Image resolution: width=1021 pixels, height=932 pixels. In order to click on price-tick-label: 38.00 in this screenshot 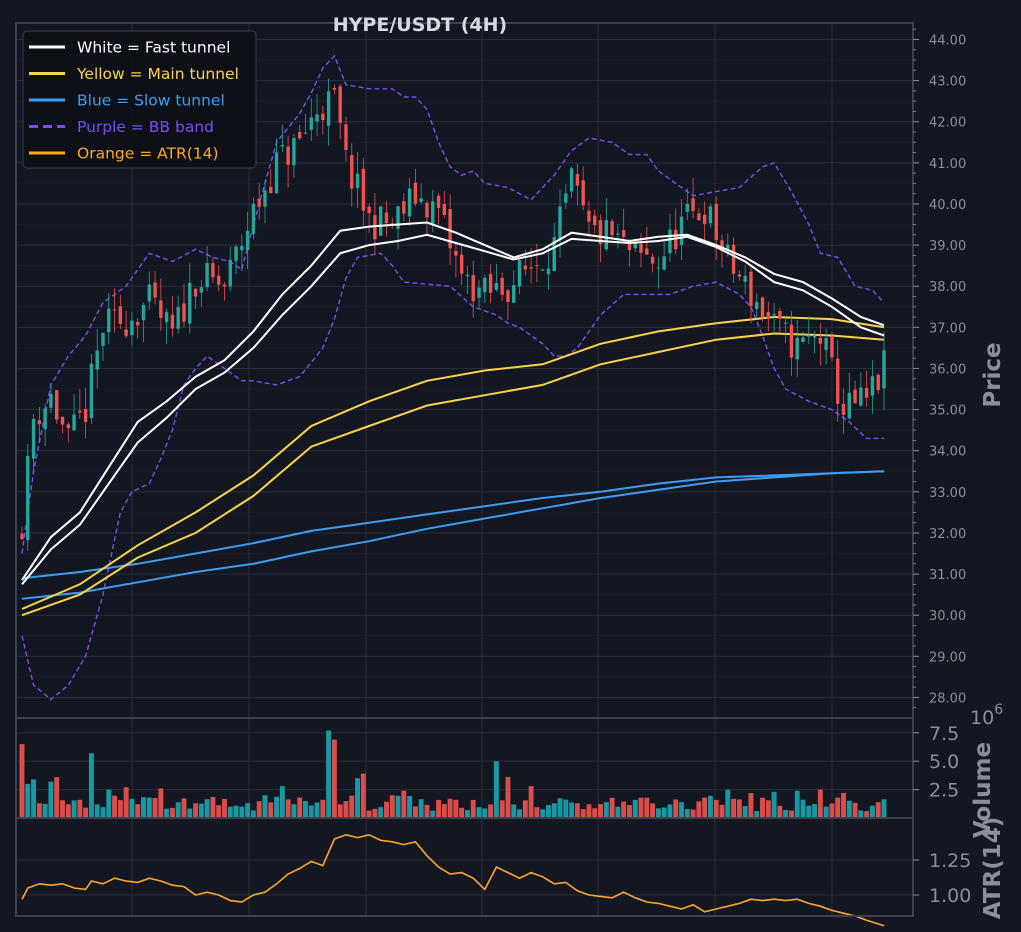, I will do `click(947, 287)`.